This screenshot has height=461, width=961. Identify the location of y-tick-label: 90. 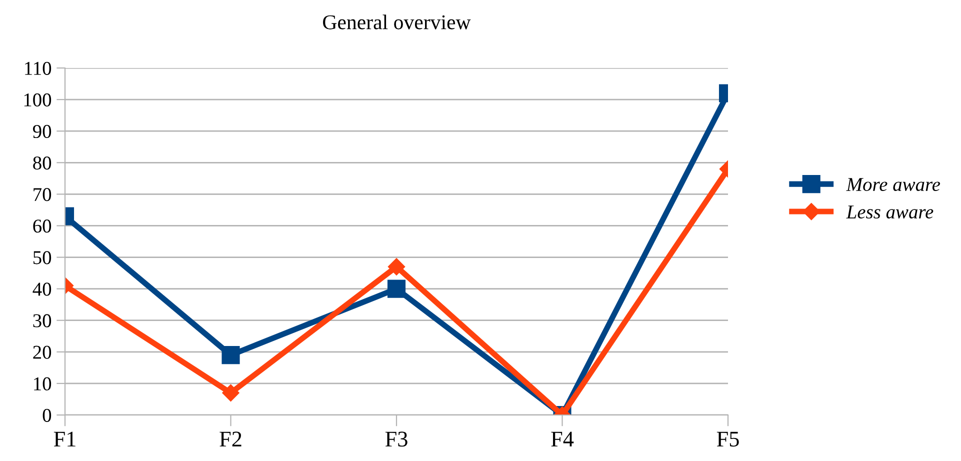
(42, 131).